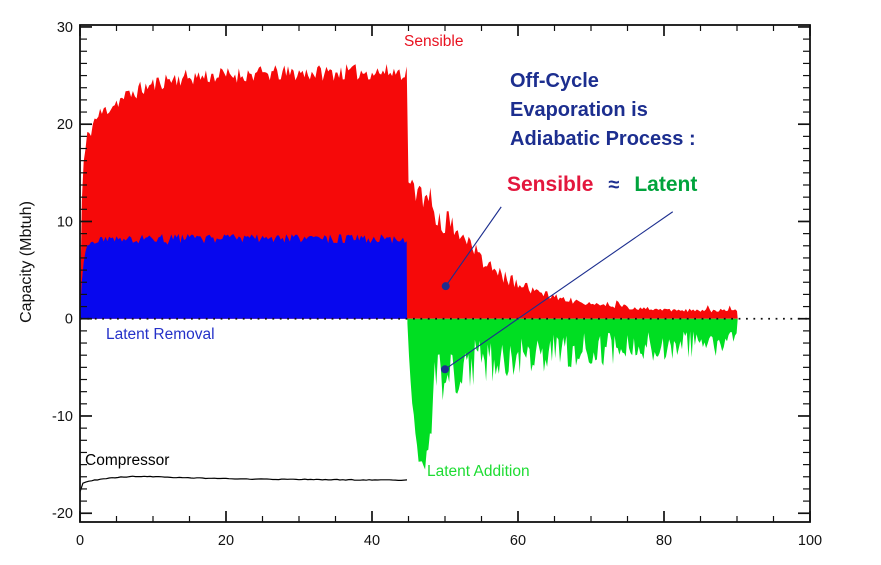 The width and height of the screenshot is (881, 565). I want to click on annotation-heading-line1: Off-Cycle, so click(554, 81).